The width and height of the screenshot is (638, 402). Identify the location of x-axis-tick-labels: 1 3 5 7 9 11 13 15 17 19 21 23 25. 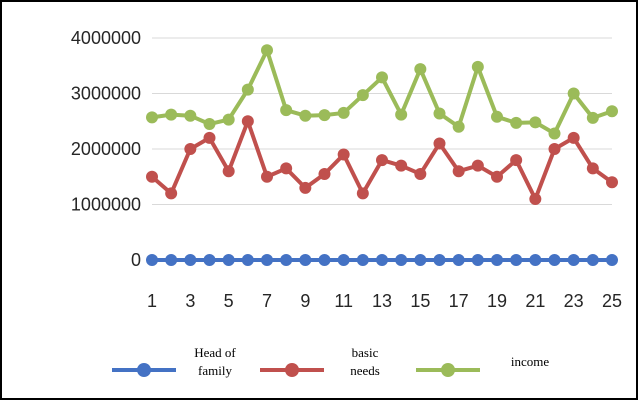
(384, 301).